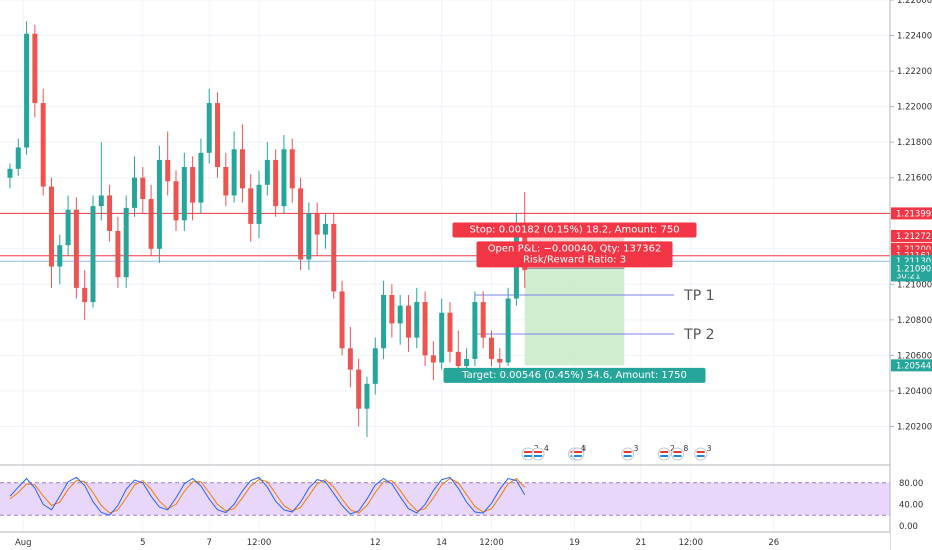 This screenshot has width=932, height=550. I want to click on horizontal-levels, so click(445, 237).